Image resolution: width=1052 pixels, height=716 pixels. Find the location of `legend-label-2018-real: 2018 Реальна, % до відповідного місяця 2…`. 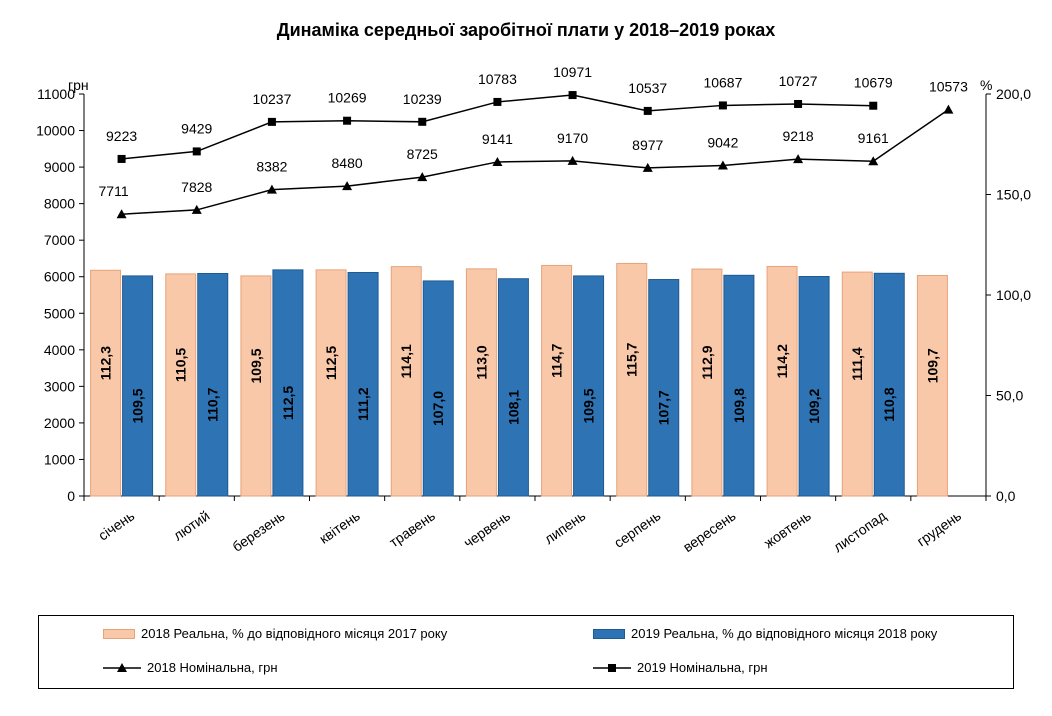

legend-label-2018-real: 2018 Реальна, % до відповідного місяця 2… is located at coordinates (294, 633).